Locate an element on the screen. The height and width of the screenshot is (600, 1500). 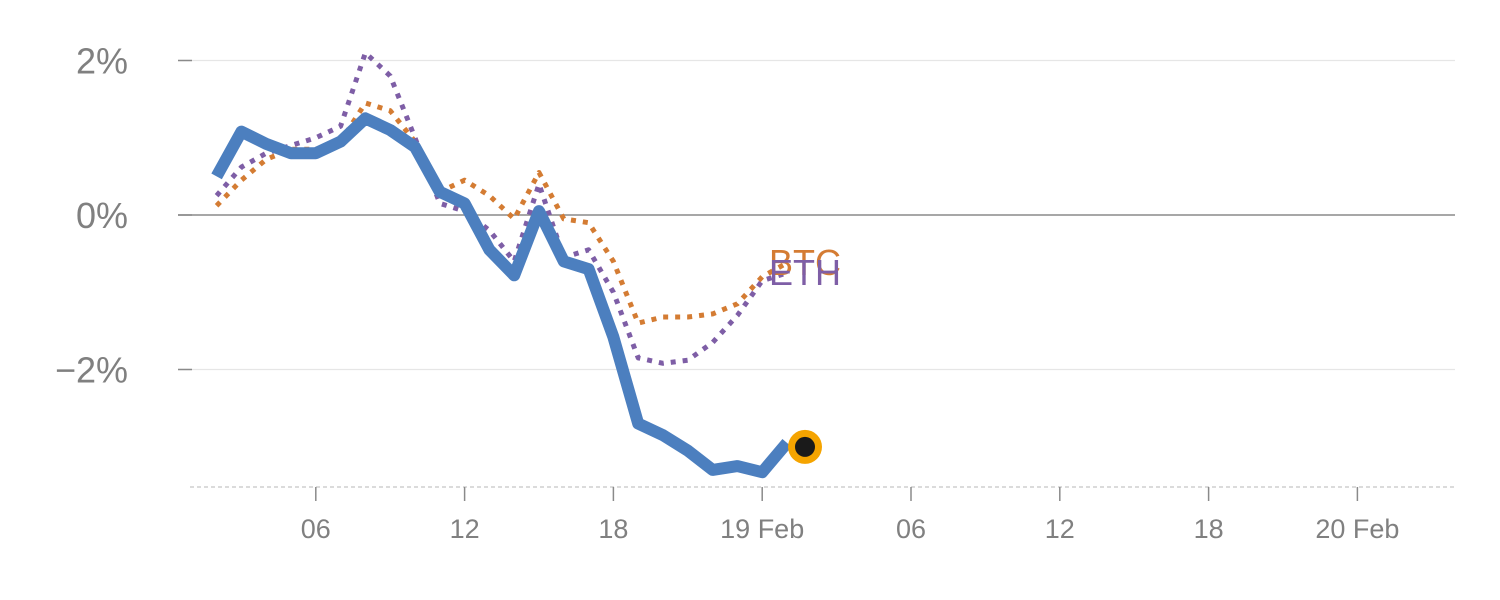
y-tick-label: −2% is located at coordinates (91, 370).